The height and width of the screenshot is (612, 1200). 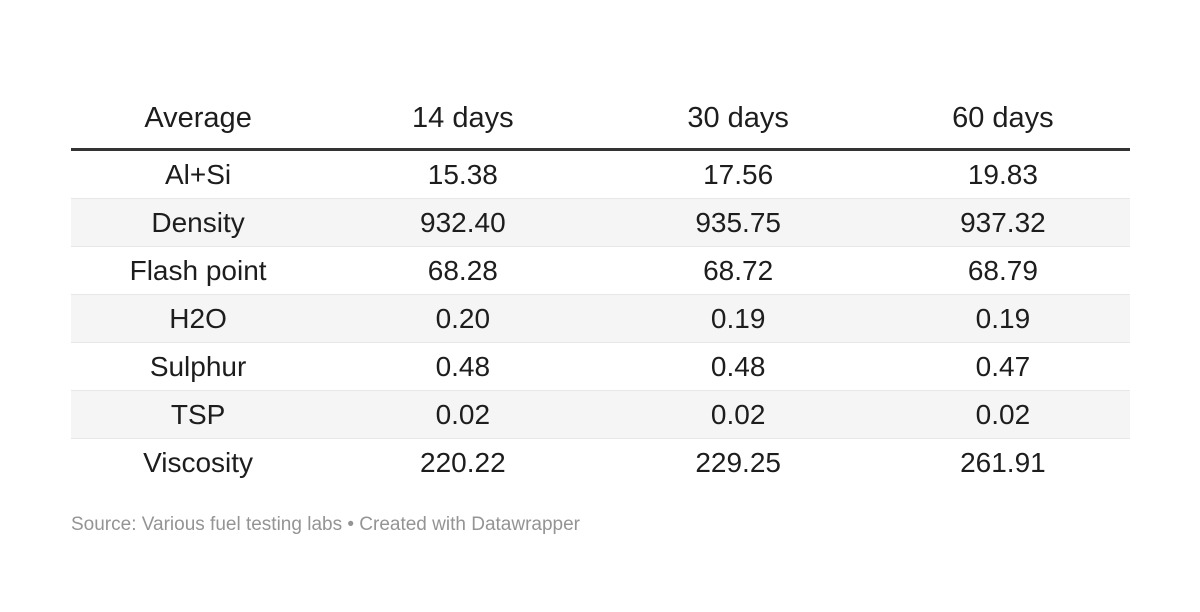 I want to click on column-header-average: Average, so click(x=198, y=119).